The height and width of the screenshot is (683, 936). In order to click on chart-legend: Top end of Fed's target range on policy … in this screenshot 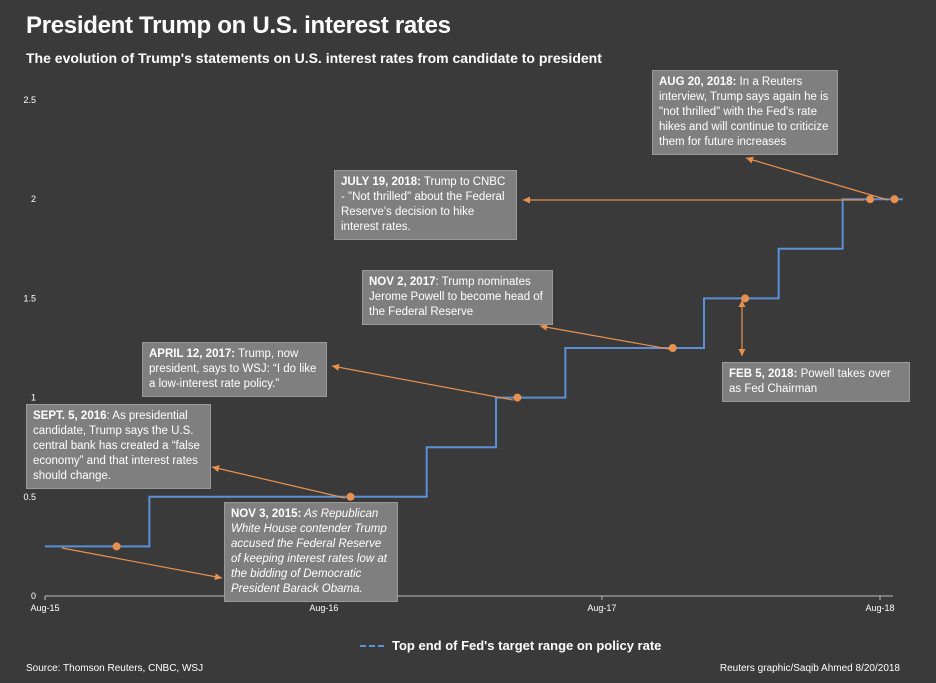, I will do `click(510, 645)`.